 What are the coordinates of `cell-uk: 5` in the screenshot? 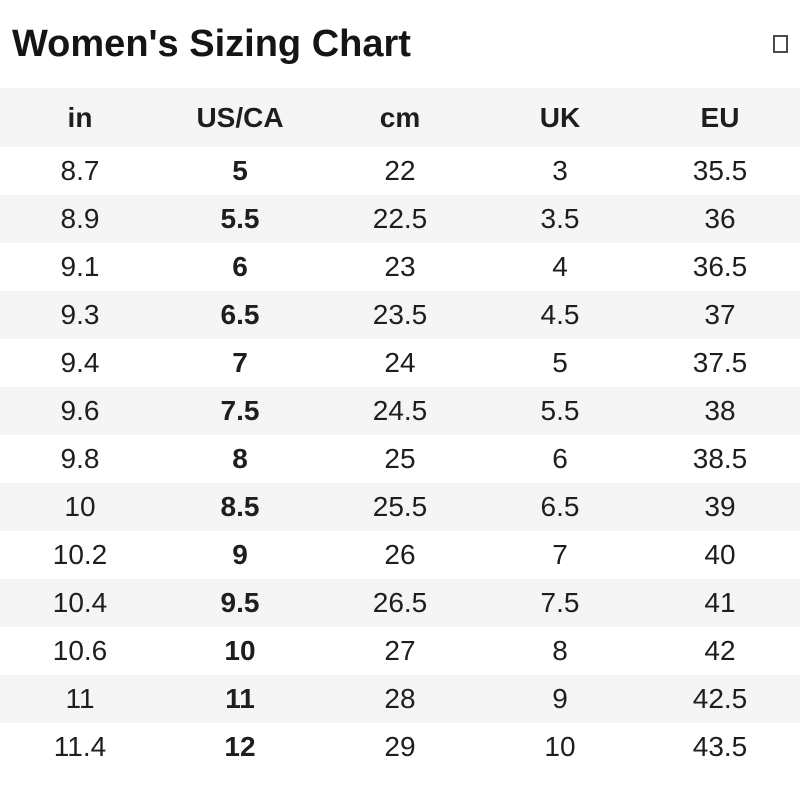 It's located at (560, 362).